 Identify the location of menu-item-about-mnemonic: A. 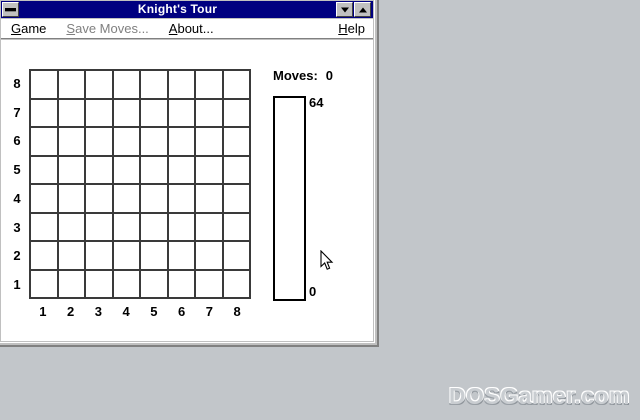
(173, 28).